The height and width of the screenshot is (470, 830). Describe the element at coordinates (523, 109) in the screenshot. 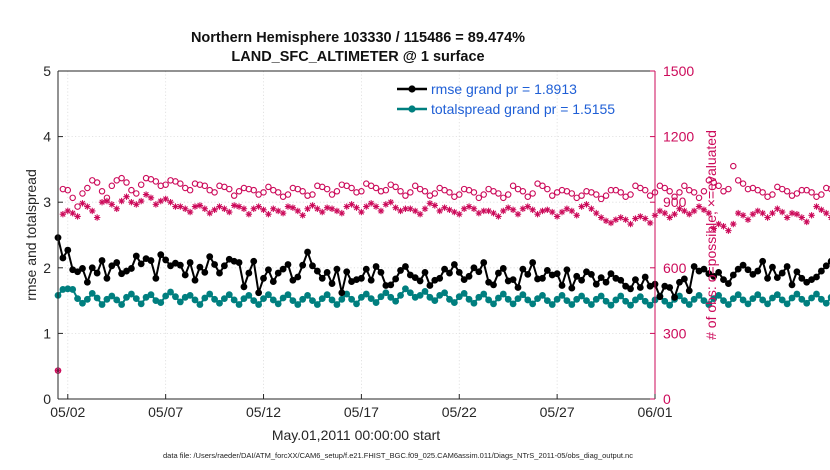

I see `legend-spread-label: totalspread grand pr = 1.5155` at that location.